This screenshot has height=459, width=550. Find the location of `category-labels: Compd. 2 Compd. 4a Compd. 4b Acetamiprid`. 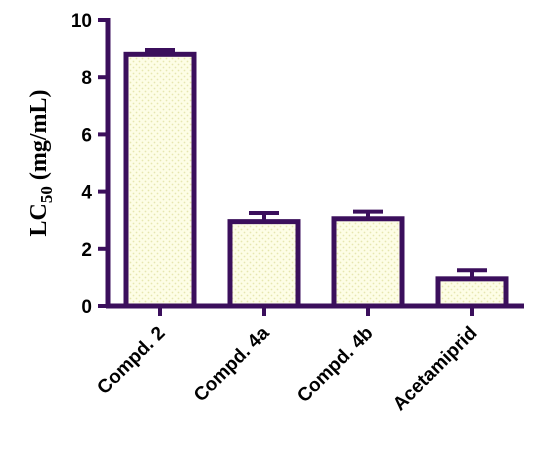

category-labels: Compd. 2 Compd. 4a Compd. 4b Acetamiprid is located at coordinates (287, 368).